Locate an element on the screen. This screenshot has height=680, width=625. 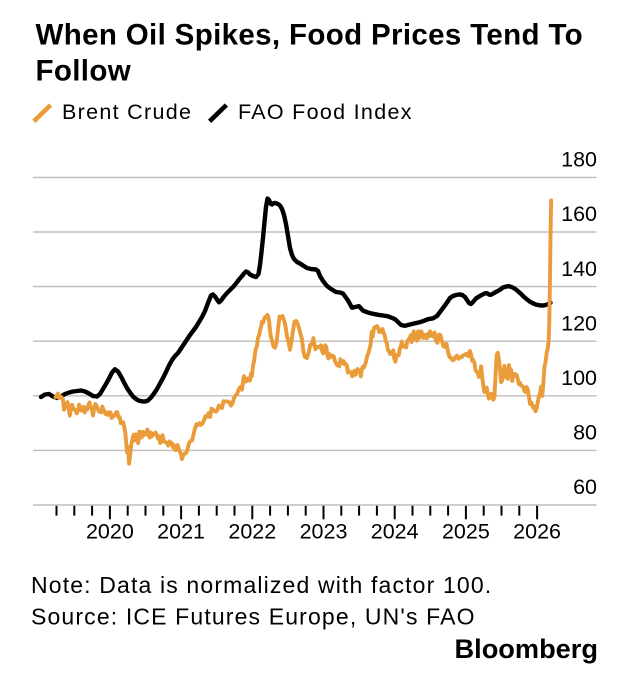
svg-text: 180 is located at coordinates (579, 160).